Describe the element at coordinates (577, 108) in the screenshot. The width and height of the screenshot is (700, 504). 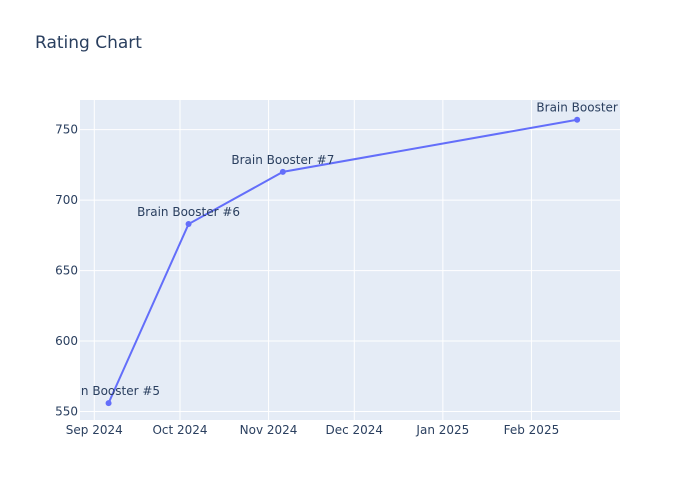
I see `data-label: Brain Booster` at that location.